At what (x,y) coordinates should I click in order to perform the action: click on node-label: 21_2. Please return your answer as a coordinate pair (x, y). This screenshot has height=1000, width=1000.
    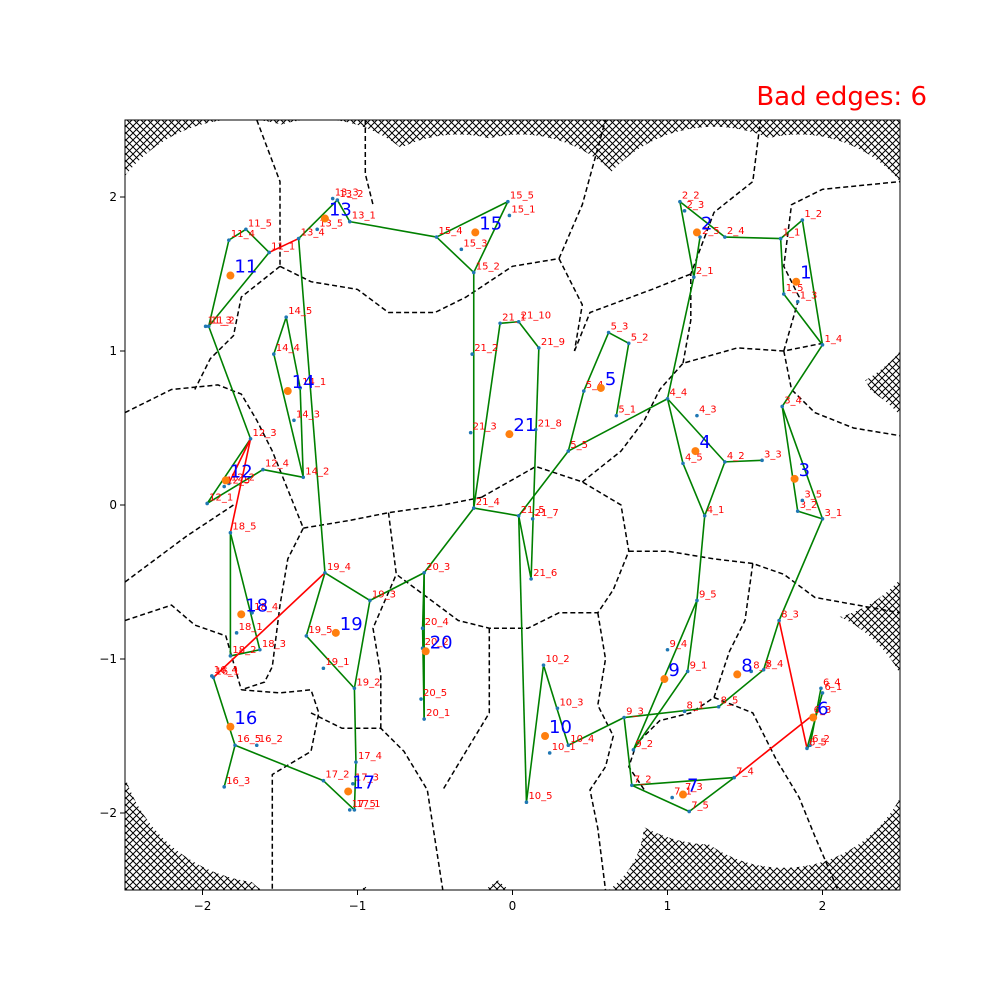
    Looking at the image, I should click on (486, 348).